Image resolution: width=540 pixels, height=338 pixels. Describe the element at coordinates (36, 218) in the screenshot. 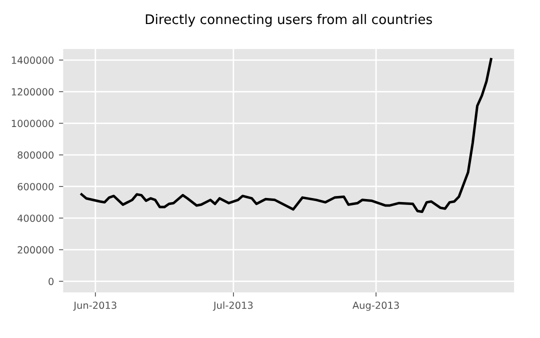

I see `y-tick-label: 400000` at that location.